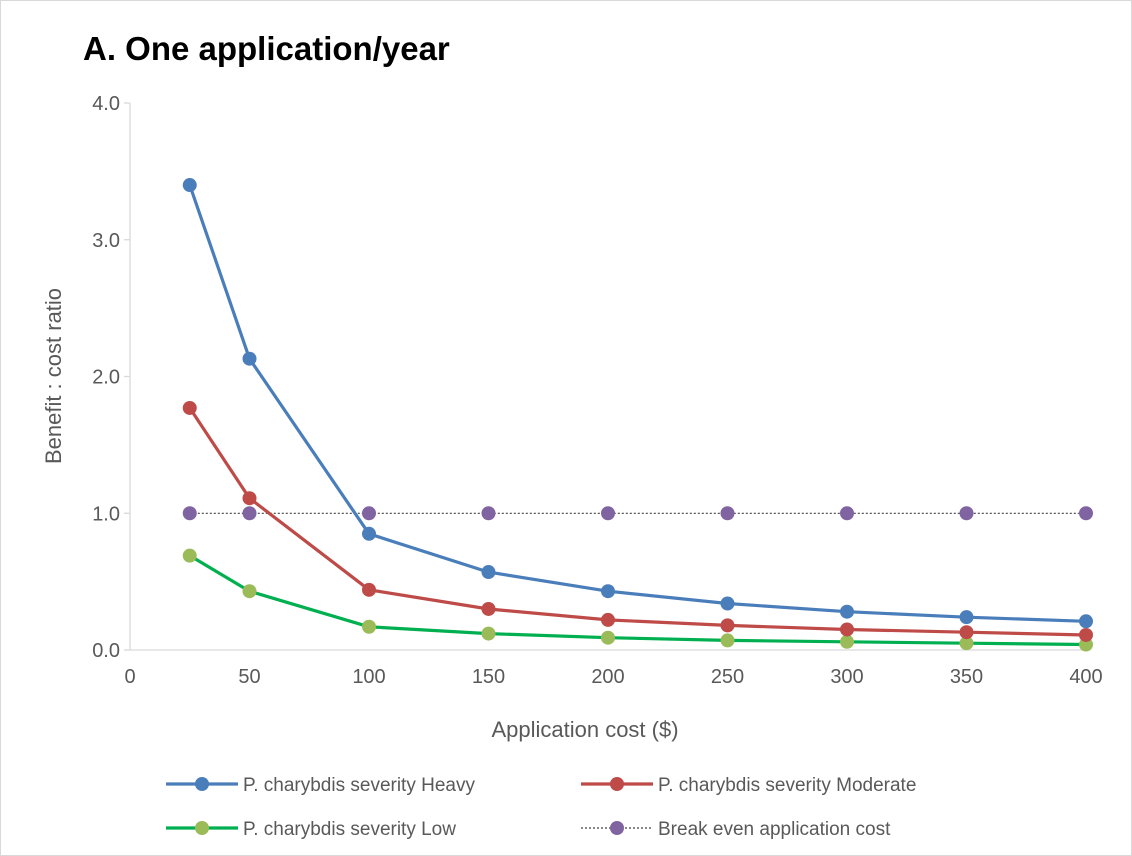 This screenshot has height=856, width=1132. Describe the element at coordinates (966, 677) in the screenshot. I see `x-tick-label: 350` at that location.